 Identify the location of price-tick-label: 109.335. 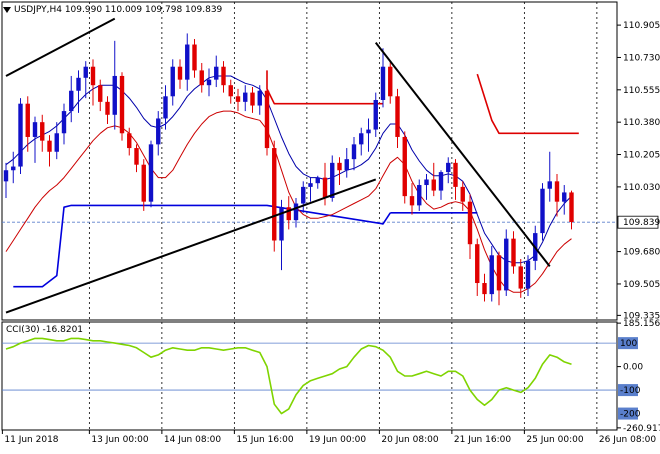
(641, 316).